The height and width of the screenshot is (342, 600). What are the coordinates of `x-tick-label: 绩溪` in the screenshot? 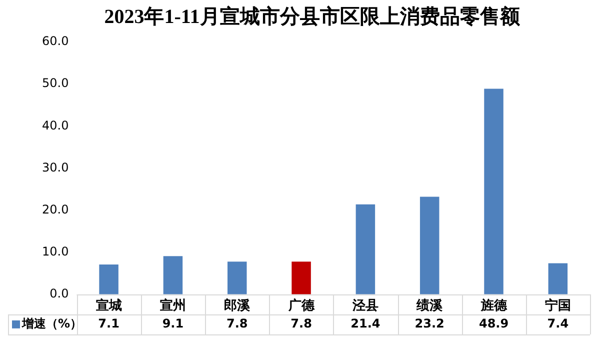 It's located at (430, 306).